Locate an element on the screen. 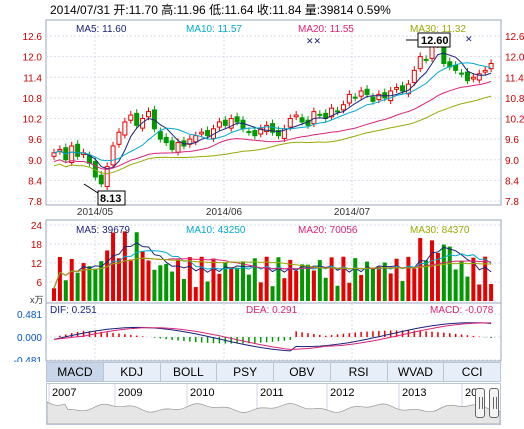  tab-kdj: KDJ is located at coordinates (132, 372).